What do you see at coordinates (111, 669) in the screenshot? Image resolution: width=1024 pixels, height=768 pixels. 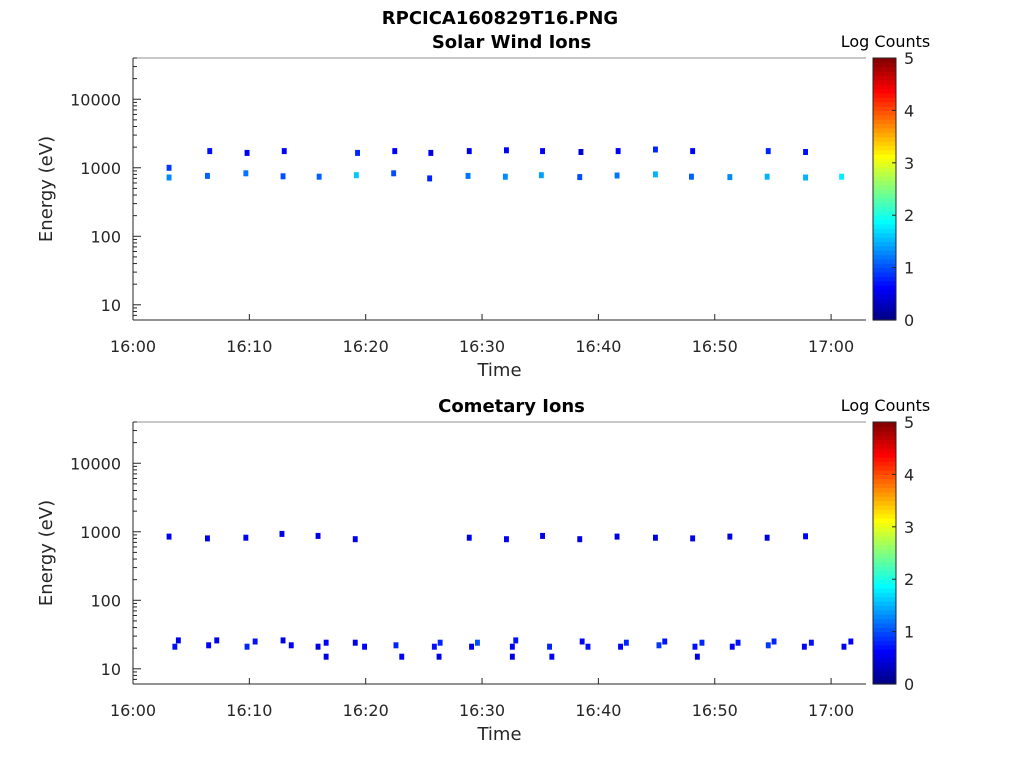 I see `y-tick-label: 10` at bounding box center [111, 669].